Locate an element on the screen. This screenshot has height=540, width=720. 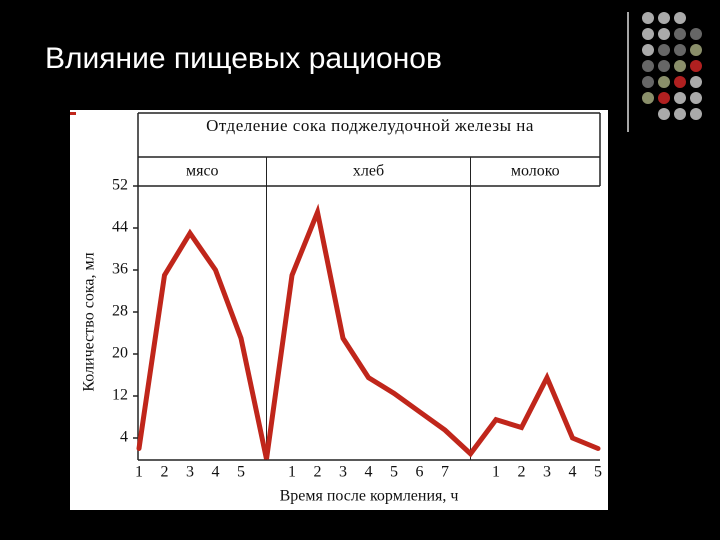
marker is located at coordinates (73, 113).